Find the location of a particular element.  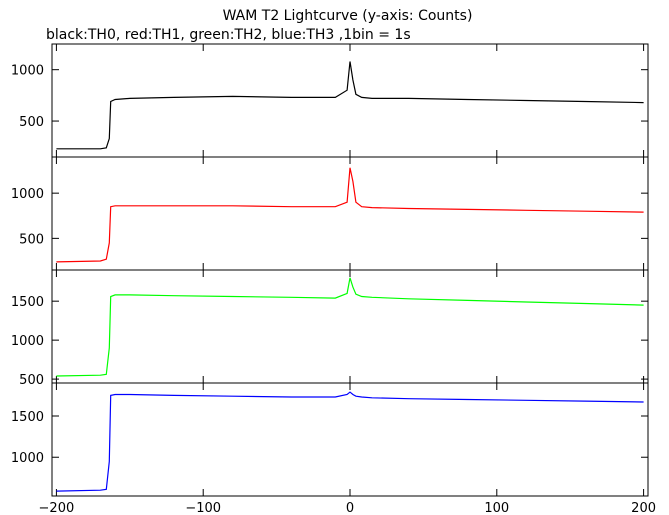

x-tick-label: 100 is located at coordinates (496, 508).